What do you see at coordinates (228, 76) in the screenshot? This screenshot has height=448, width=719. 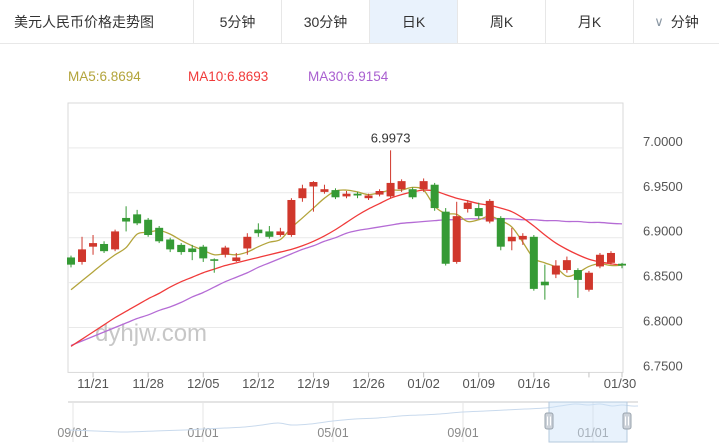 I see `ma10-label: MA10:6.8693` at bounding box center [228, 76].